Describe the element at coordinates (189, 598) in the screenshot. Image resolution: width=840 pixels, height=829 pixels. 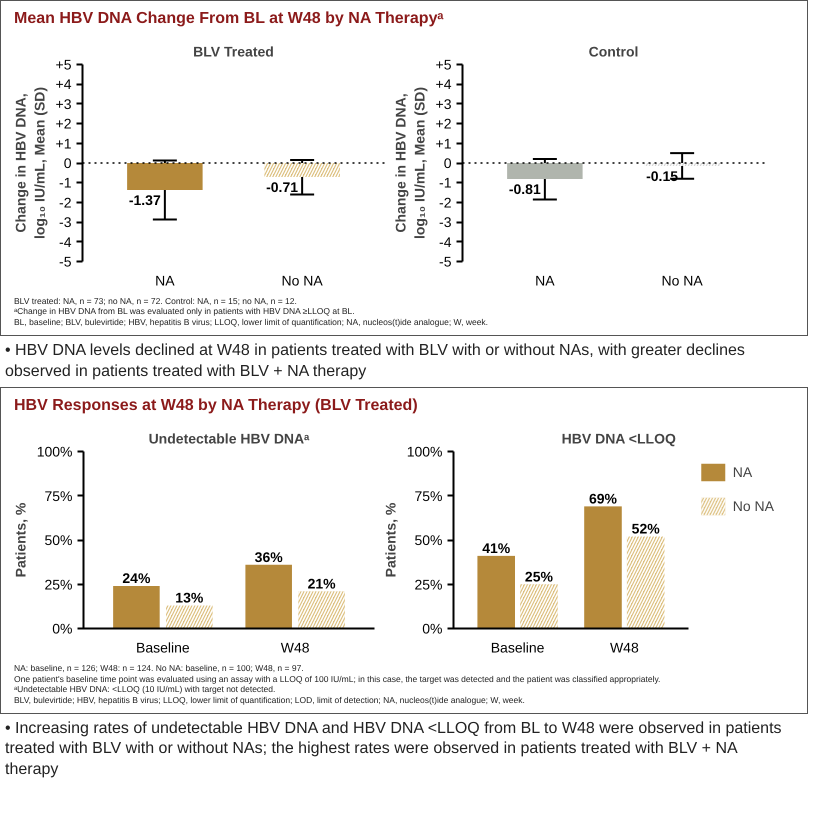
I see `data-label: 13%` at that location.